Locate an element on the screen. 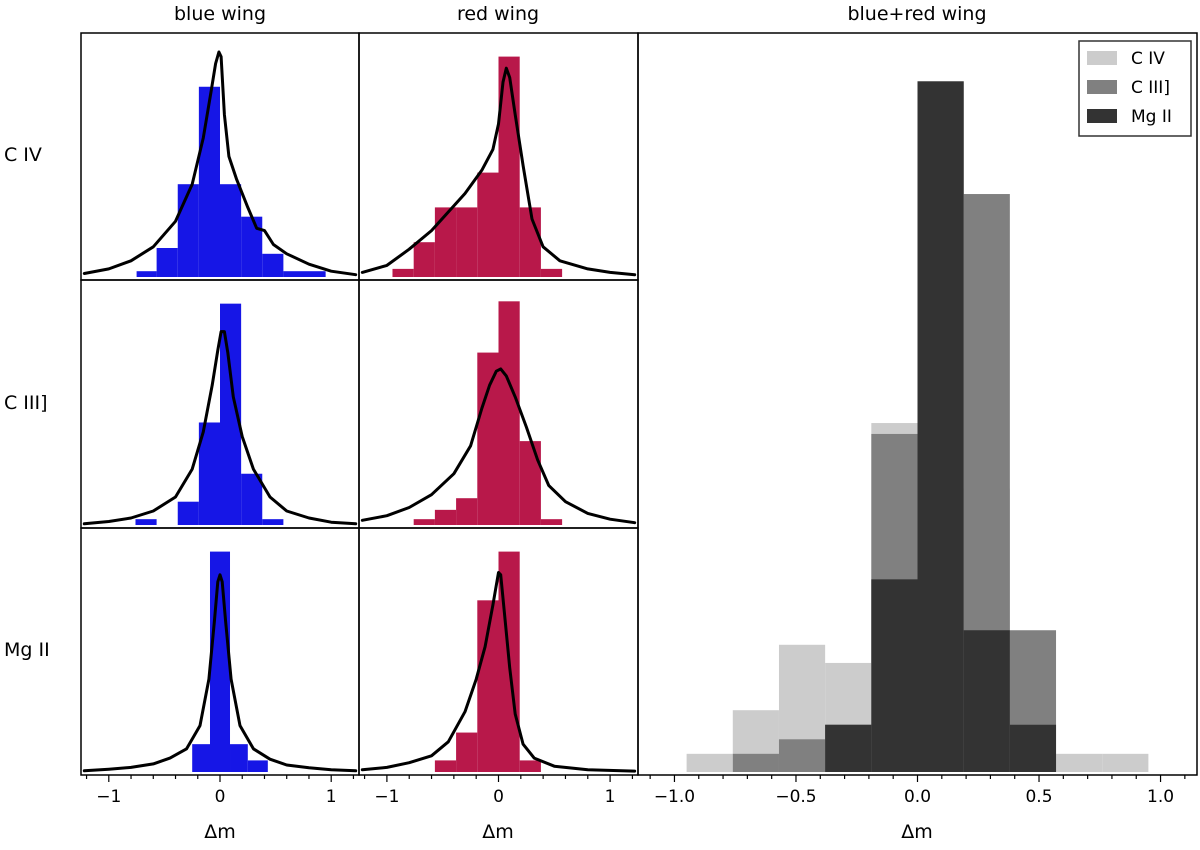 The image size is (1200, 850). column-title-blue-wing: blue wing is located at coordinates (220, 14).